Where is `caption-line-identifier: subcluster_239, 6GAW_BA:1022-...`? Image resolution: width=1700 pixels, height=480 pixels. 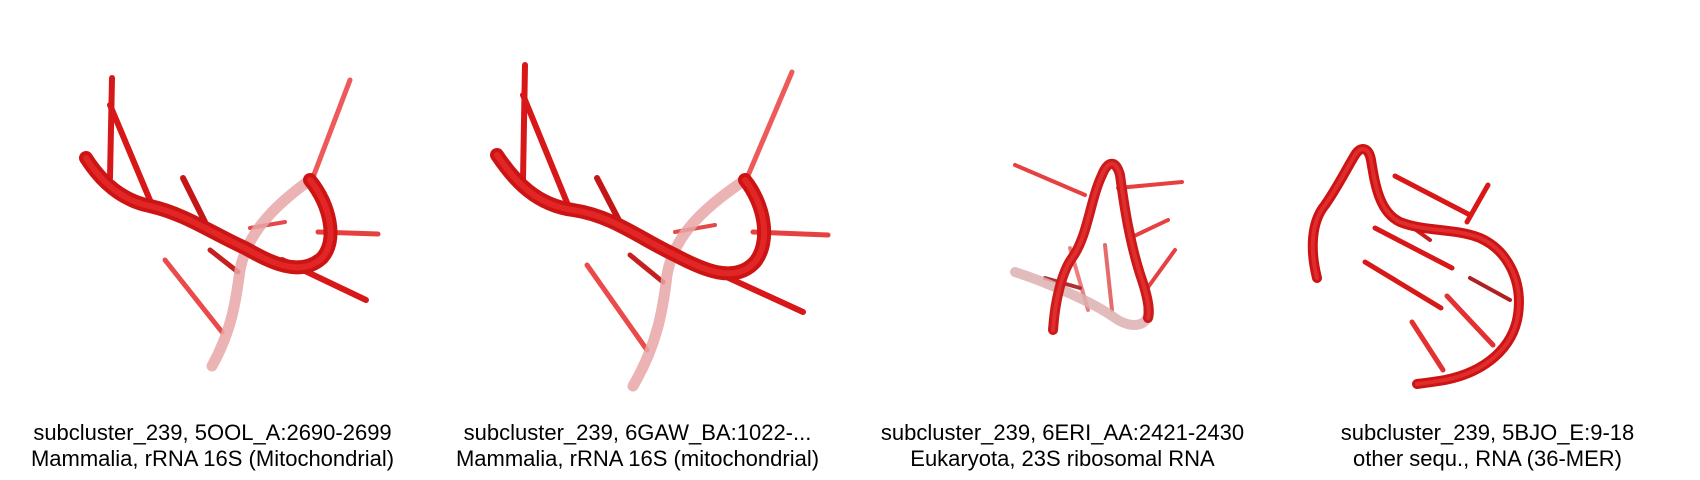
caption-line-identifier: subcluster_239, 6GAW_BA:1022-... is located at coordinates (637, 432).